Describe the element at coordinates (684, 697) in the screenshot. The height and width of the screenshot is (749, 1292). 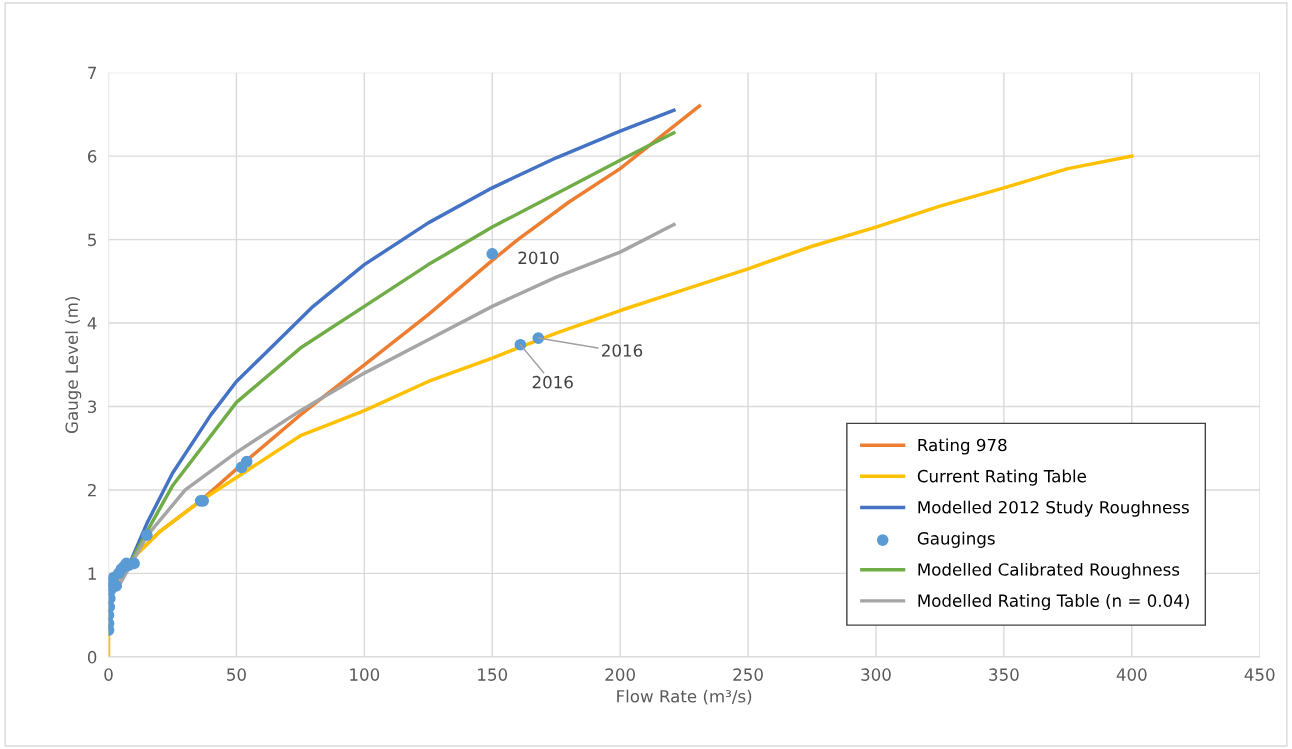
I see `x-axis-title: Flow Rate (m³/s)` at that location.